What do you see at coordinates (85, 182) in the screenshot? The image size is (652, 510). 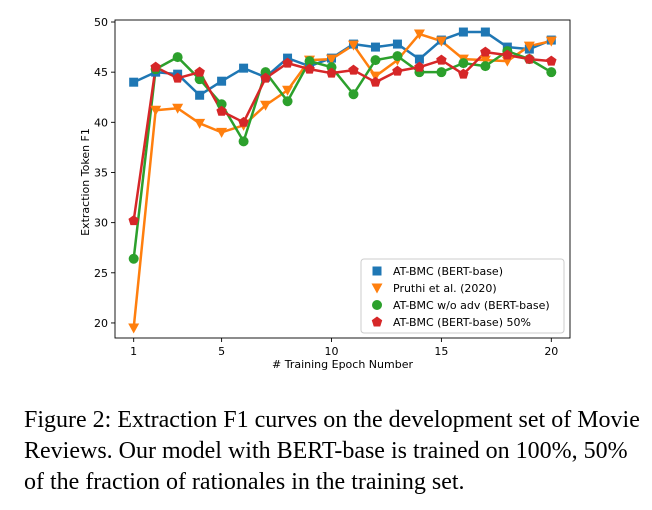 I see `y-axis-label: Extraction Token F1` at bounding box center [85, 182].